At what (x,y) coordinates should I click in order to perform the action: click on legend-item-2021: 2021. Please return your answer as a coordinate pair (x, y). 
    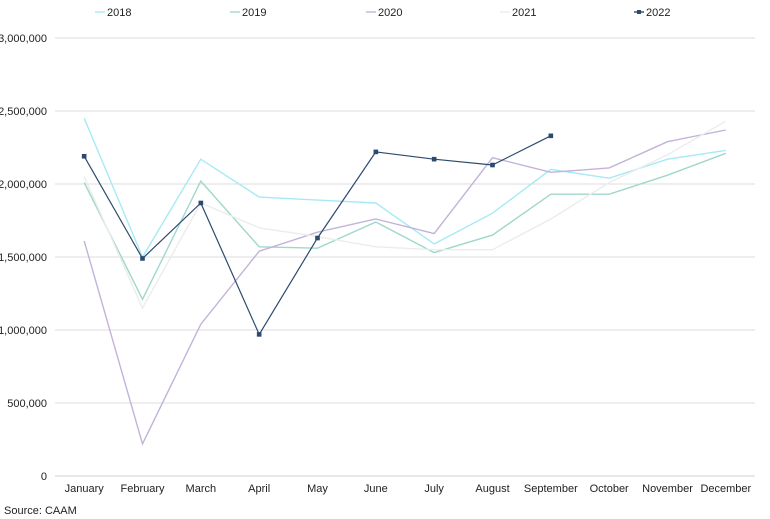
    Looking at the image, I should click on (518, 13).